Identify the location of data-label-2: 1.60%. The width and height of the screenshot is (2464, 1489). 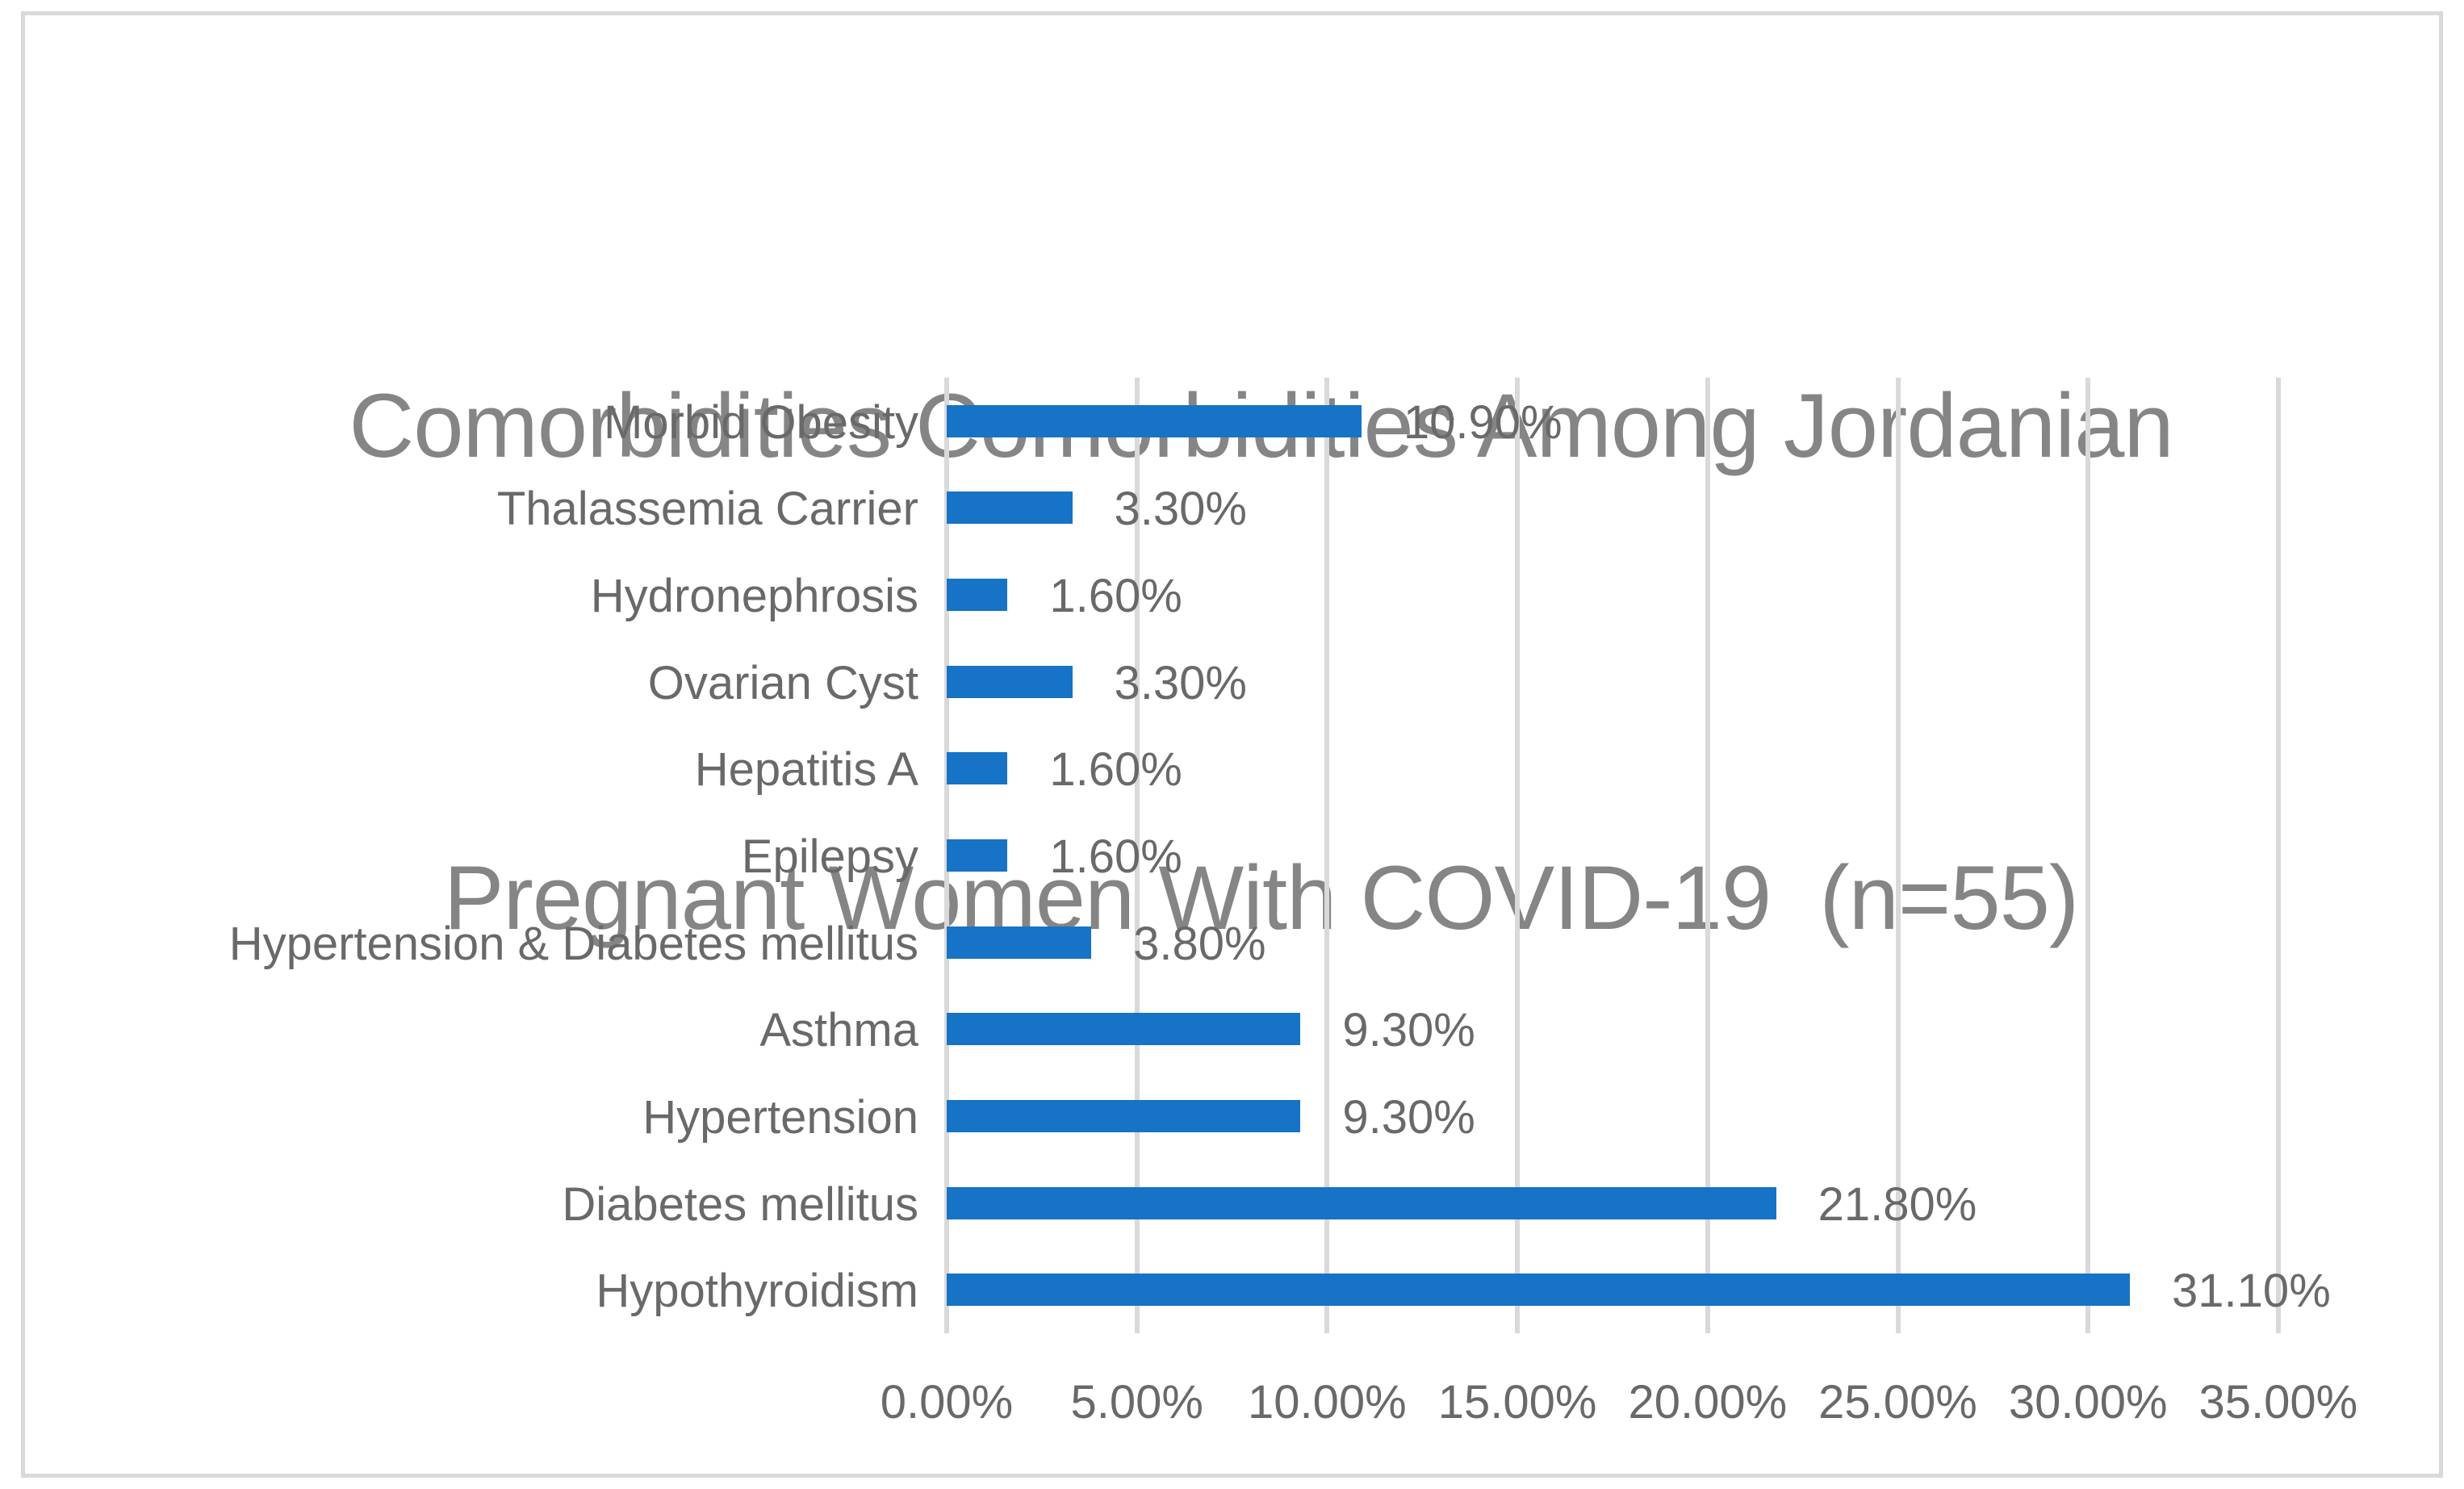
(1115, 596).